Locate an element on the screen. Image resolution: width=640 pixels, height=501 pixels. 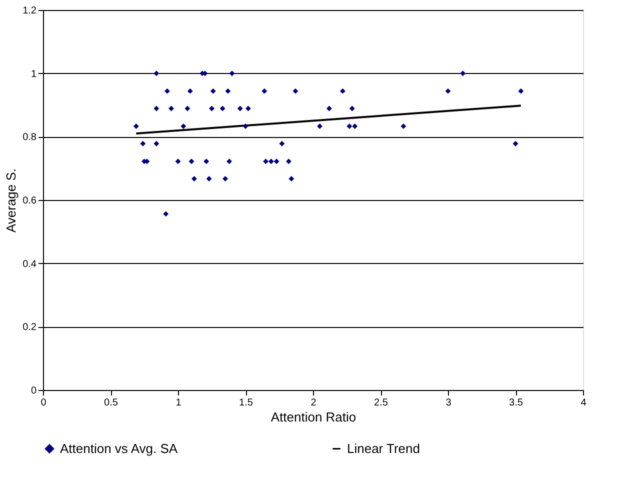
x-tick-label: 3.5 is located at coordinates (516, 403).